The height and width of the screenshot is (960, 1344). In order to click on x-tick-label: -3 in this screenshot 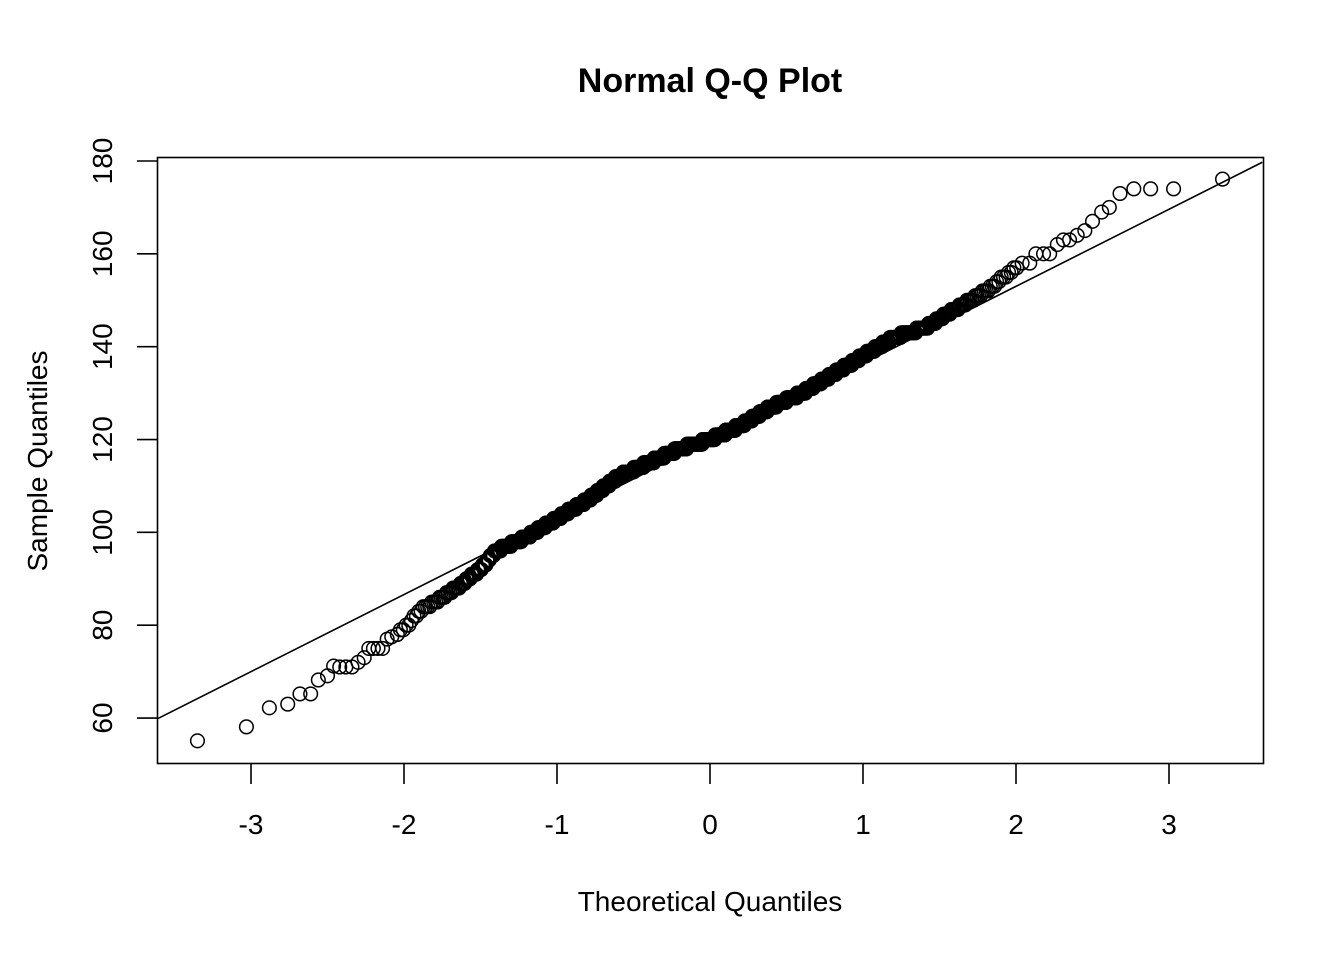, I will do `click(251, 824)`.